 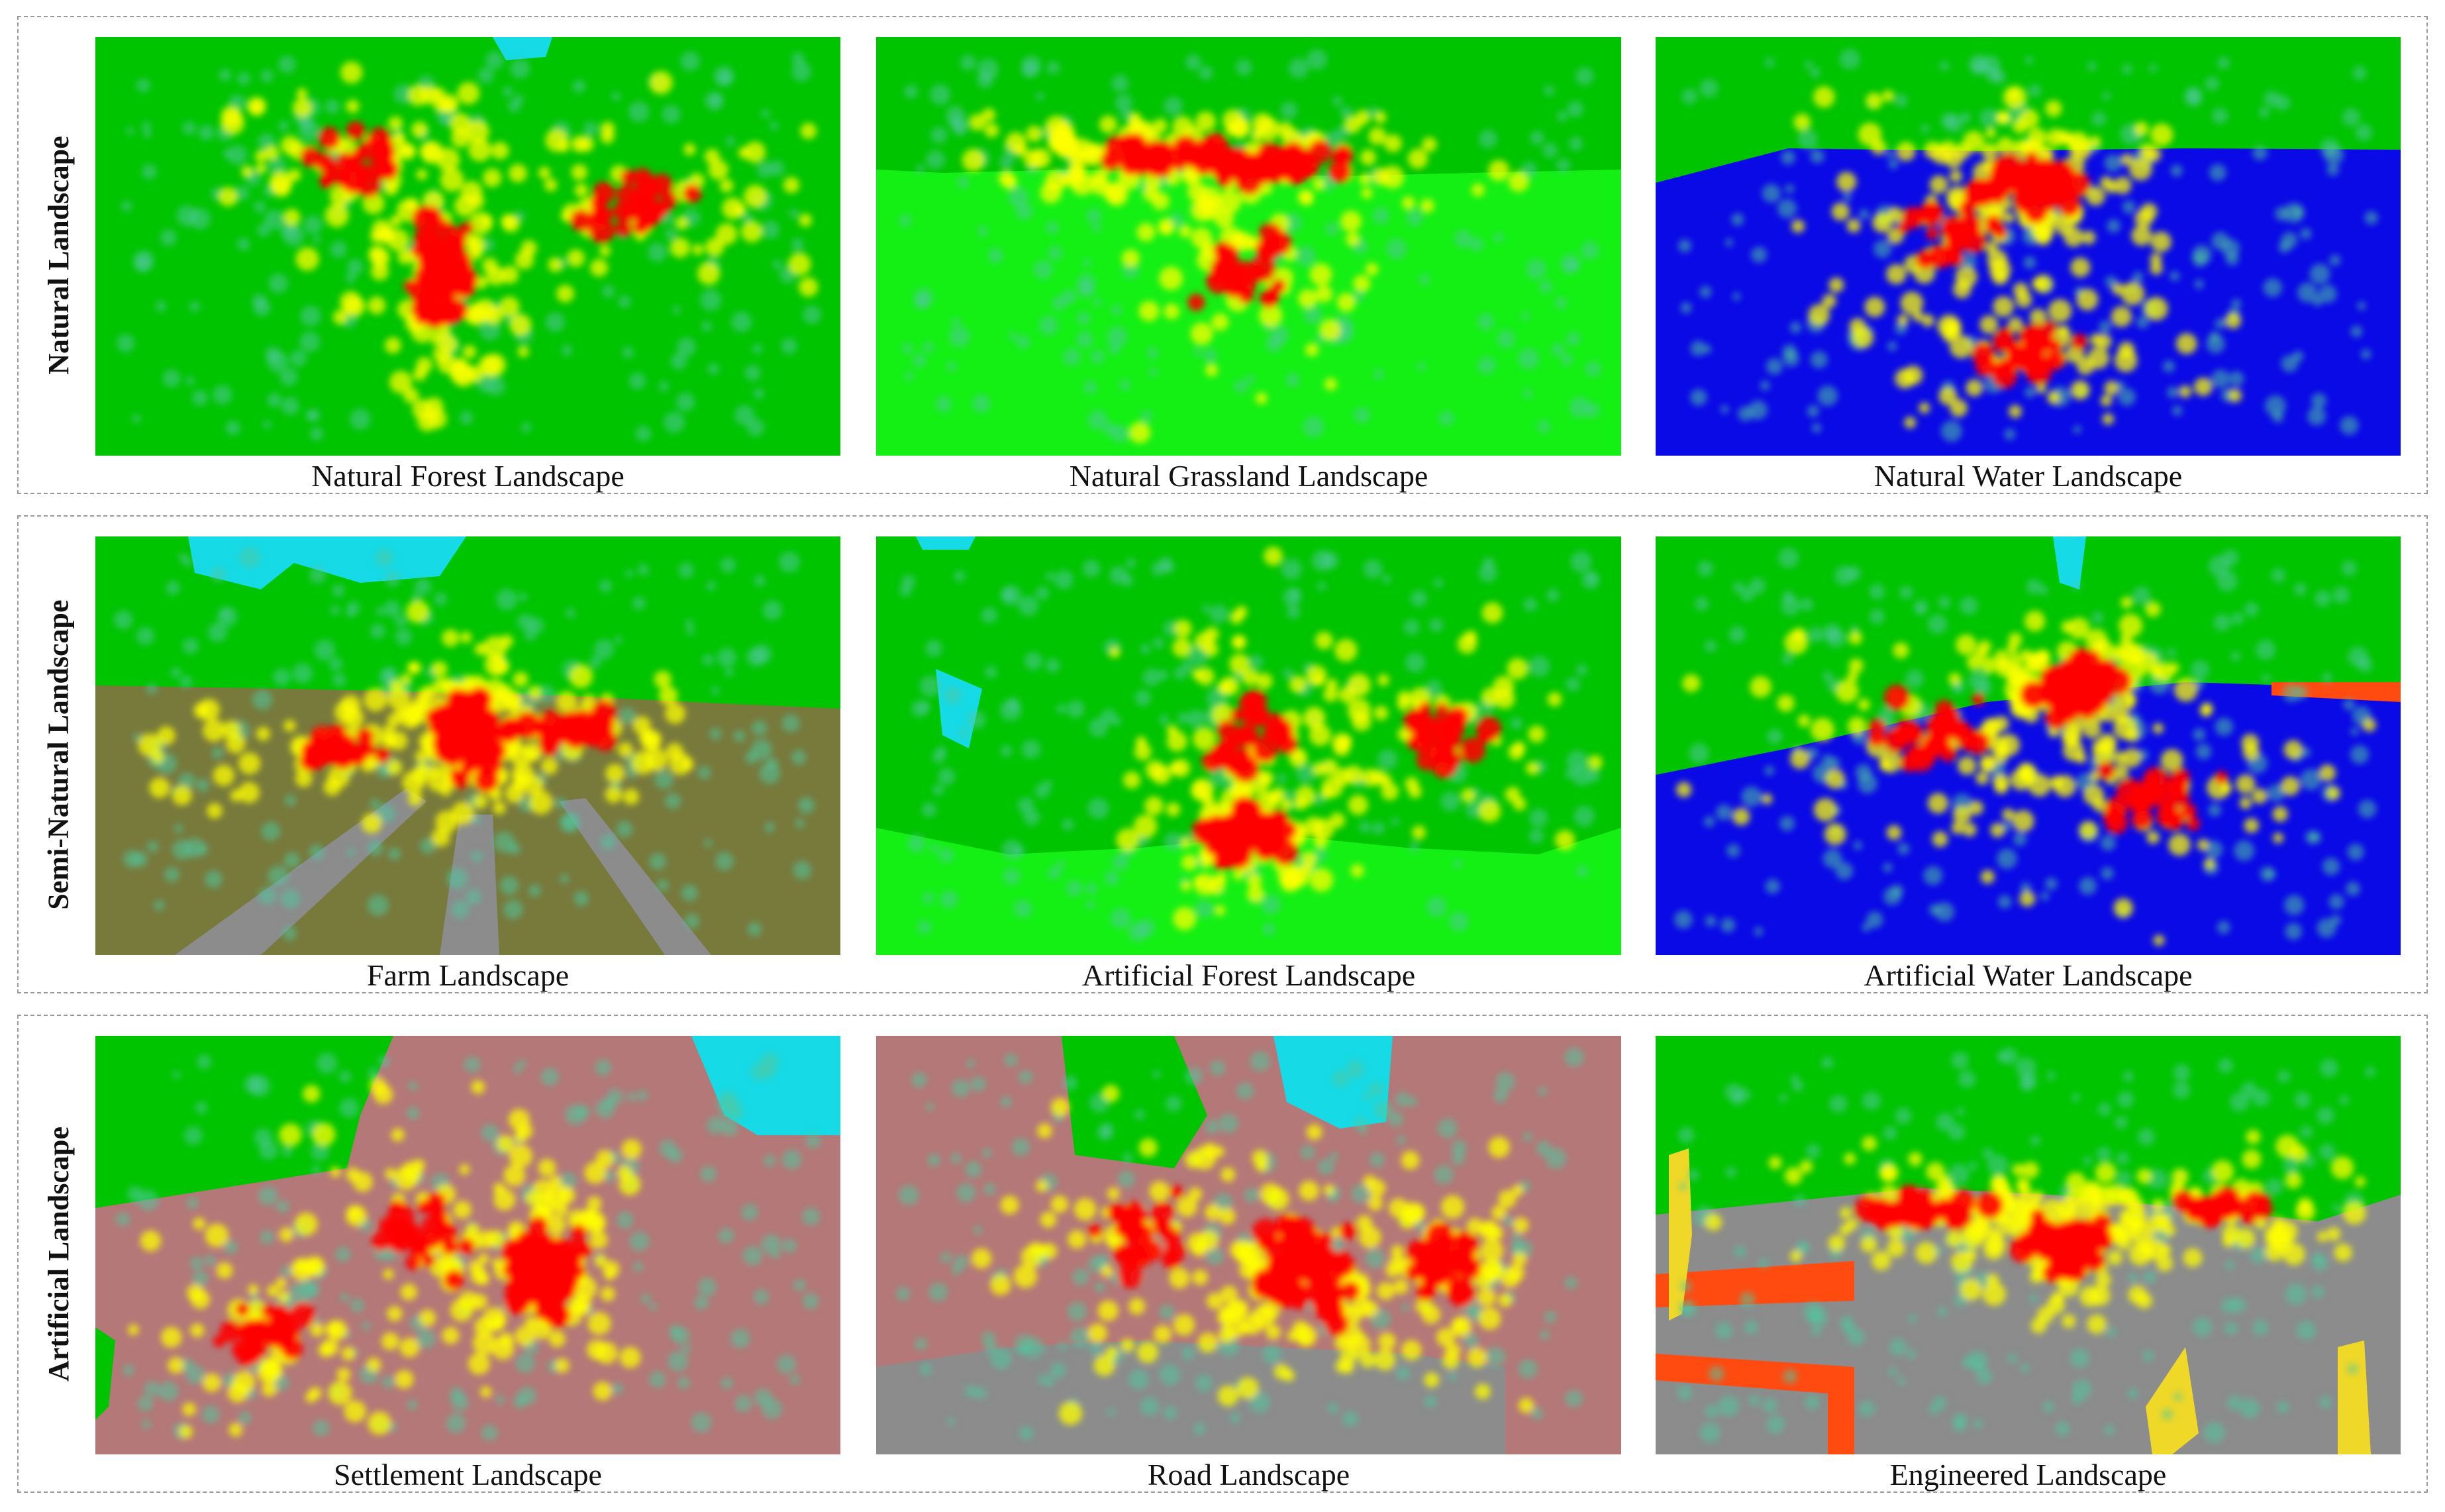 What do you see at coordinates (2028, 1245) in the screenshot?
I see `heatmap-engineered` at bounding box center [2028, 1245].